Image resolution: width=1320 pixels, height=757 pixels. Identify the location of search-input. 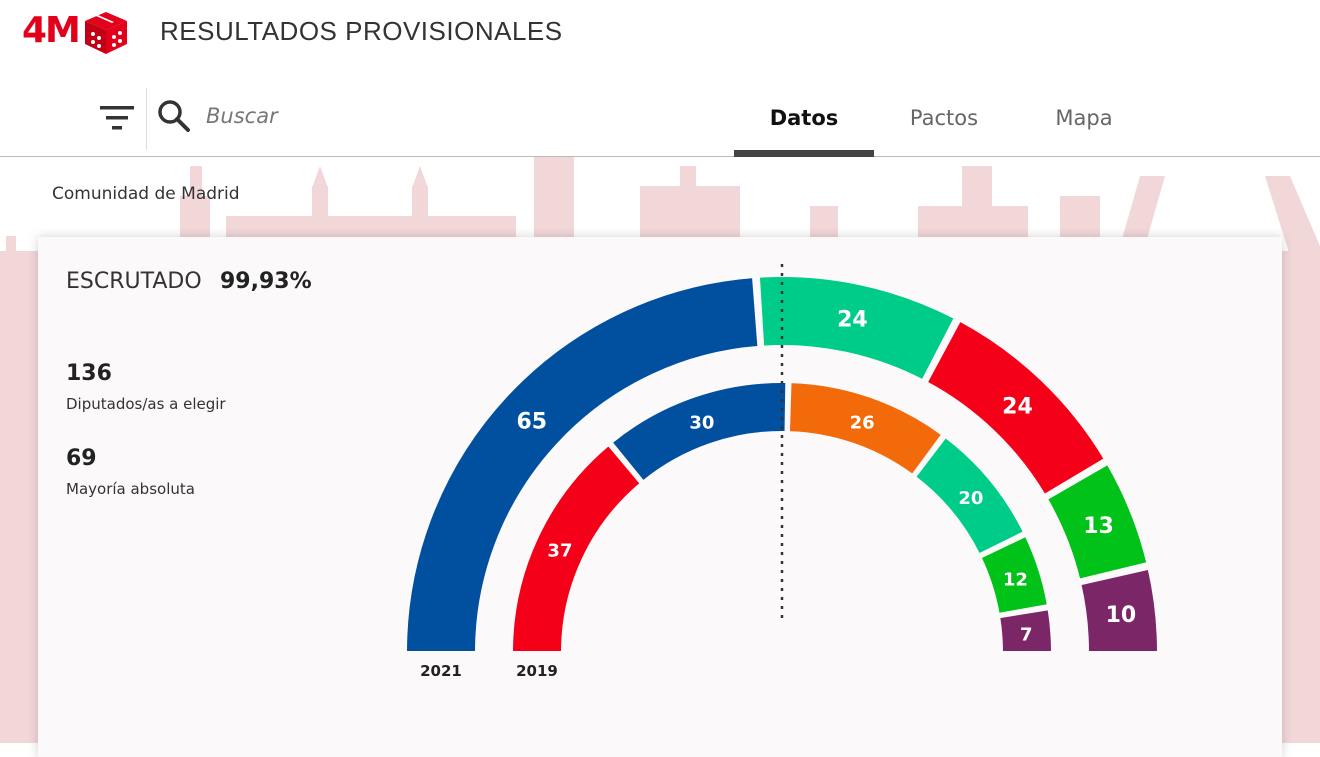
(356, 116).